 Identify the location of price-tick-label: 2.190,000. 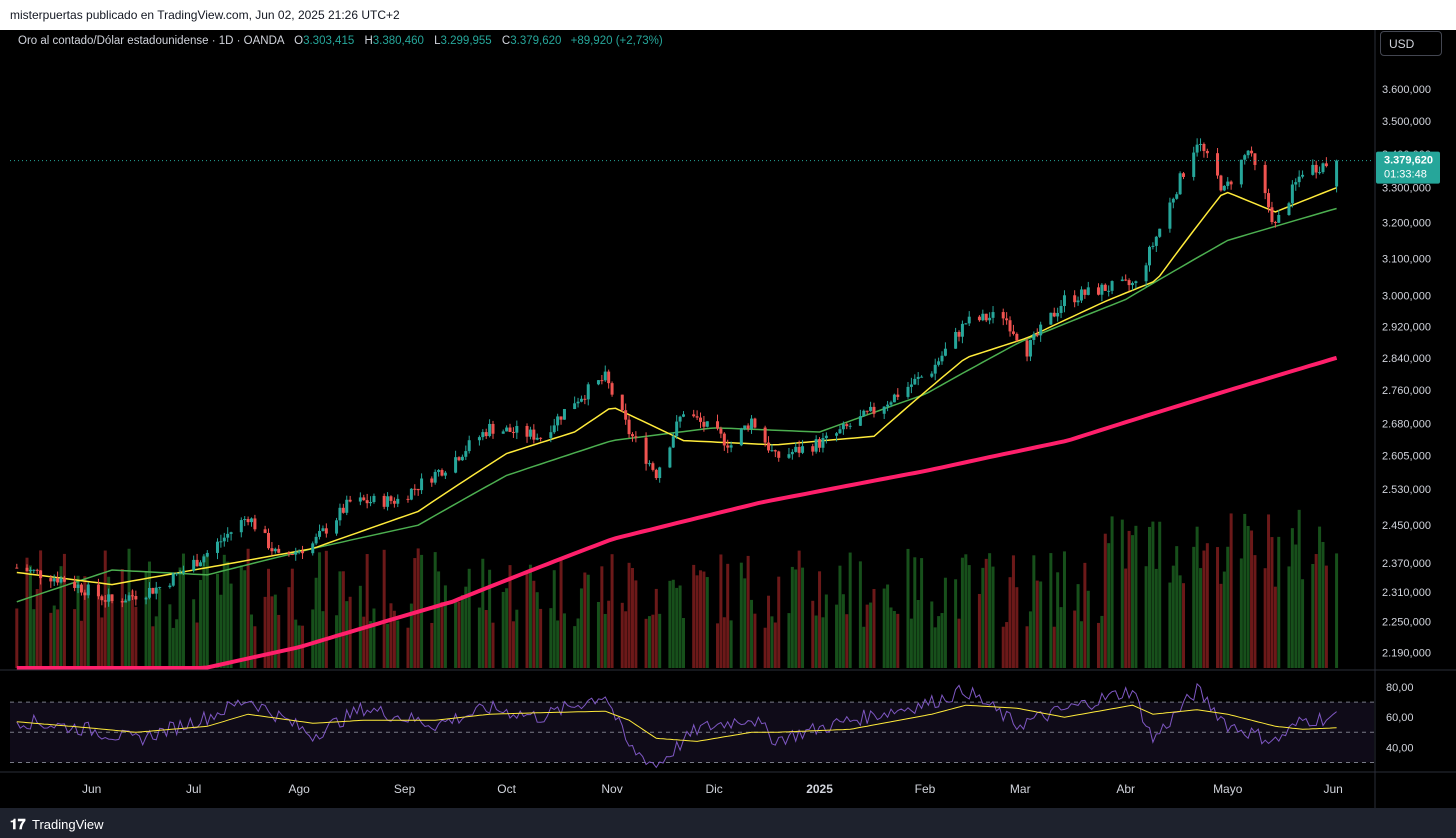
(1406, 653).